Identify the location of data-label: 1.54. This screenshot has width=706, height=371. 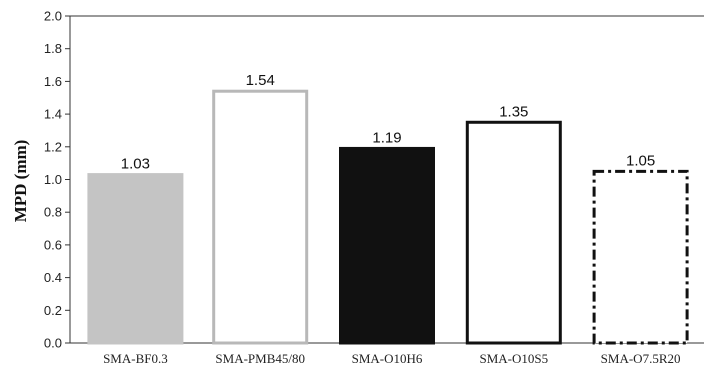
(260, 80).